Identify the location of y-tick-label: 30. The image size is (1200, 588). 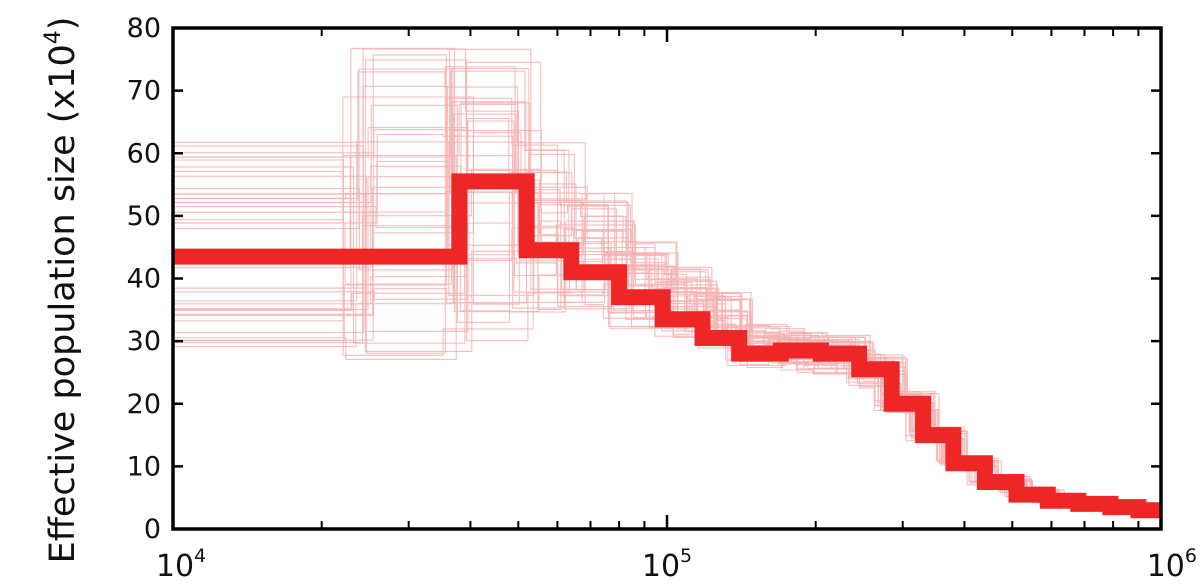
(144, 341).